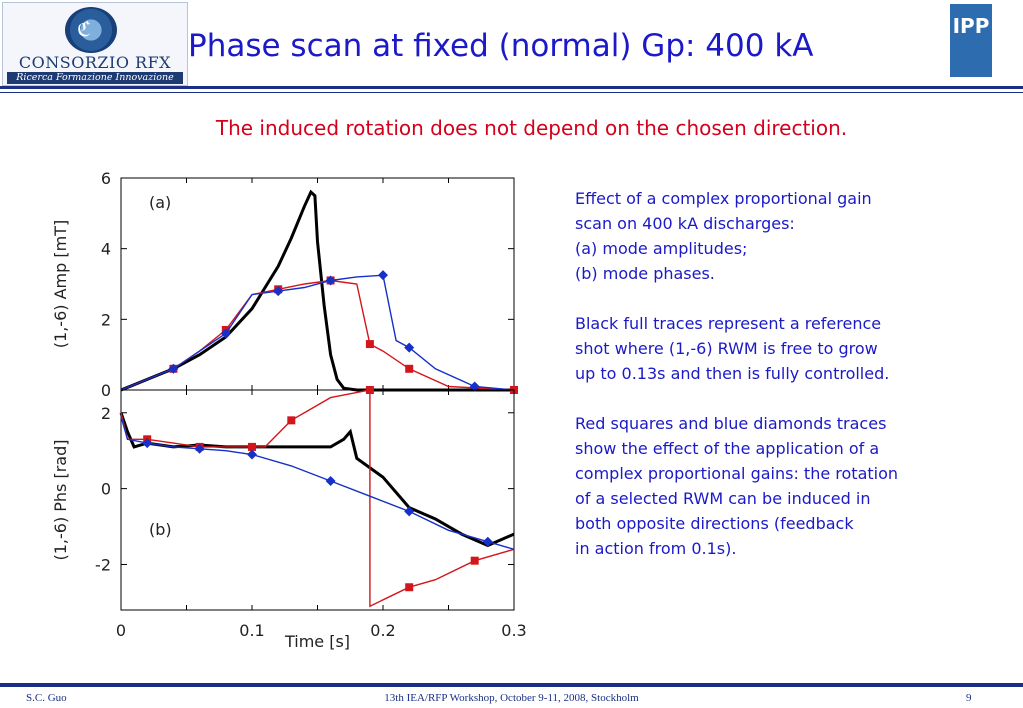 The width and height of the screenshot is (1023, 708). Describe the element at coordinates (60, 499) in the screenshot. I see `y-axis-label: (1,-6) Phs [rad]` at that location.